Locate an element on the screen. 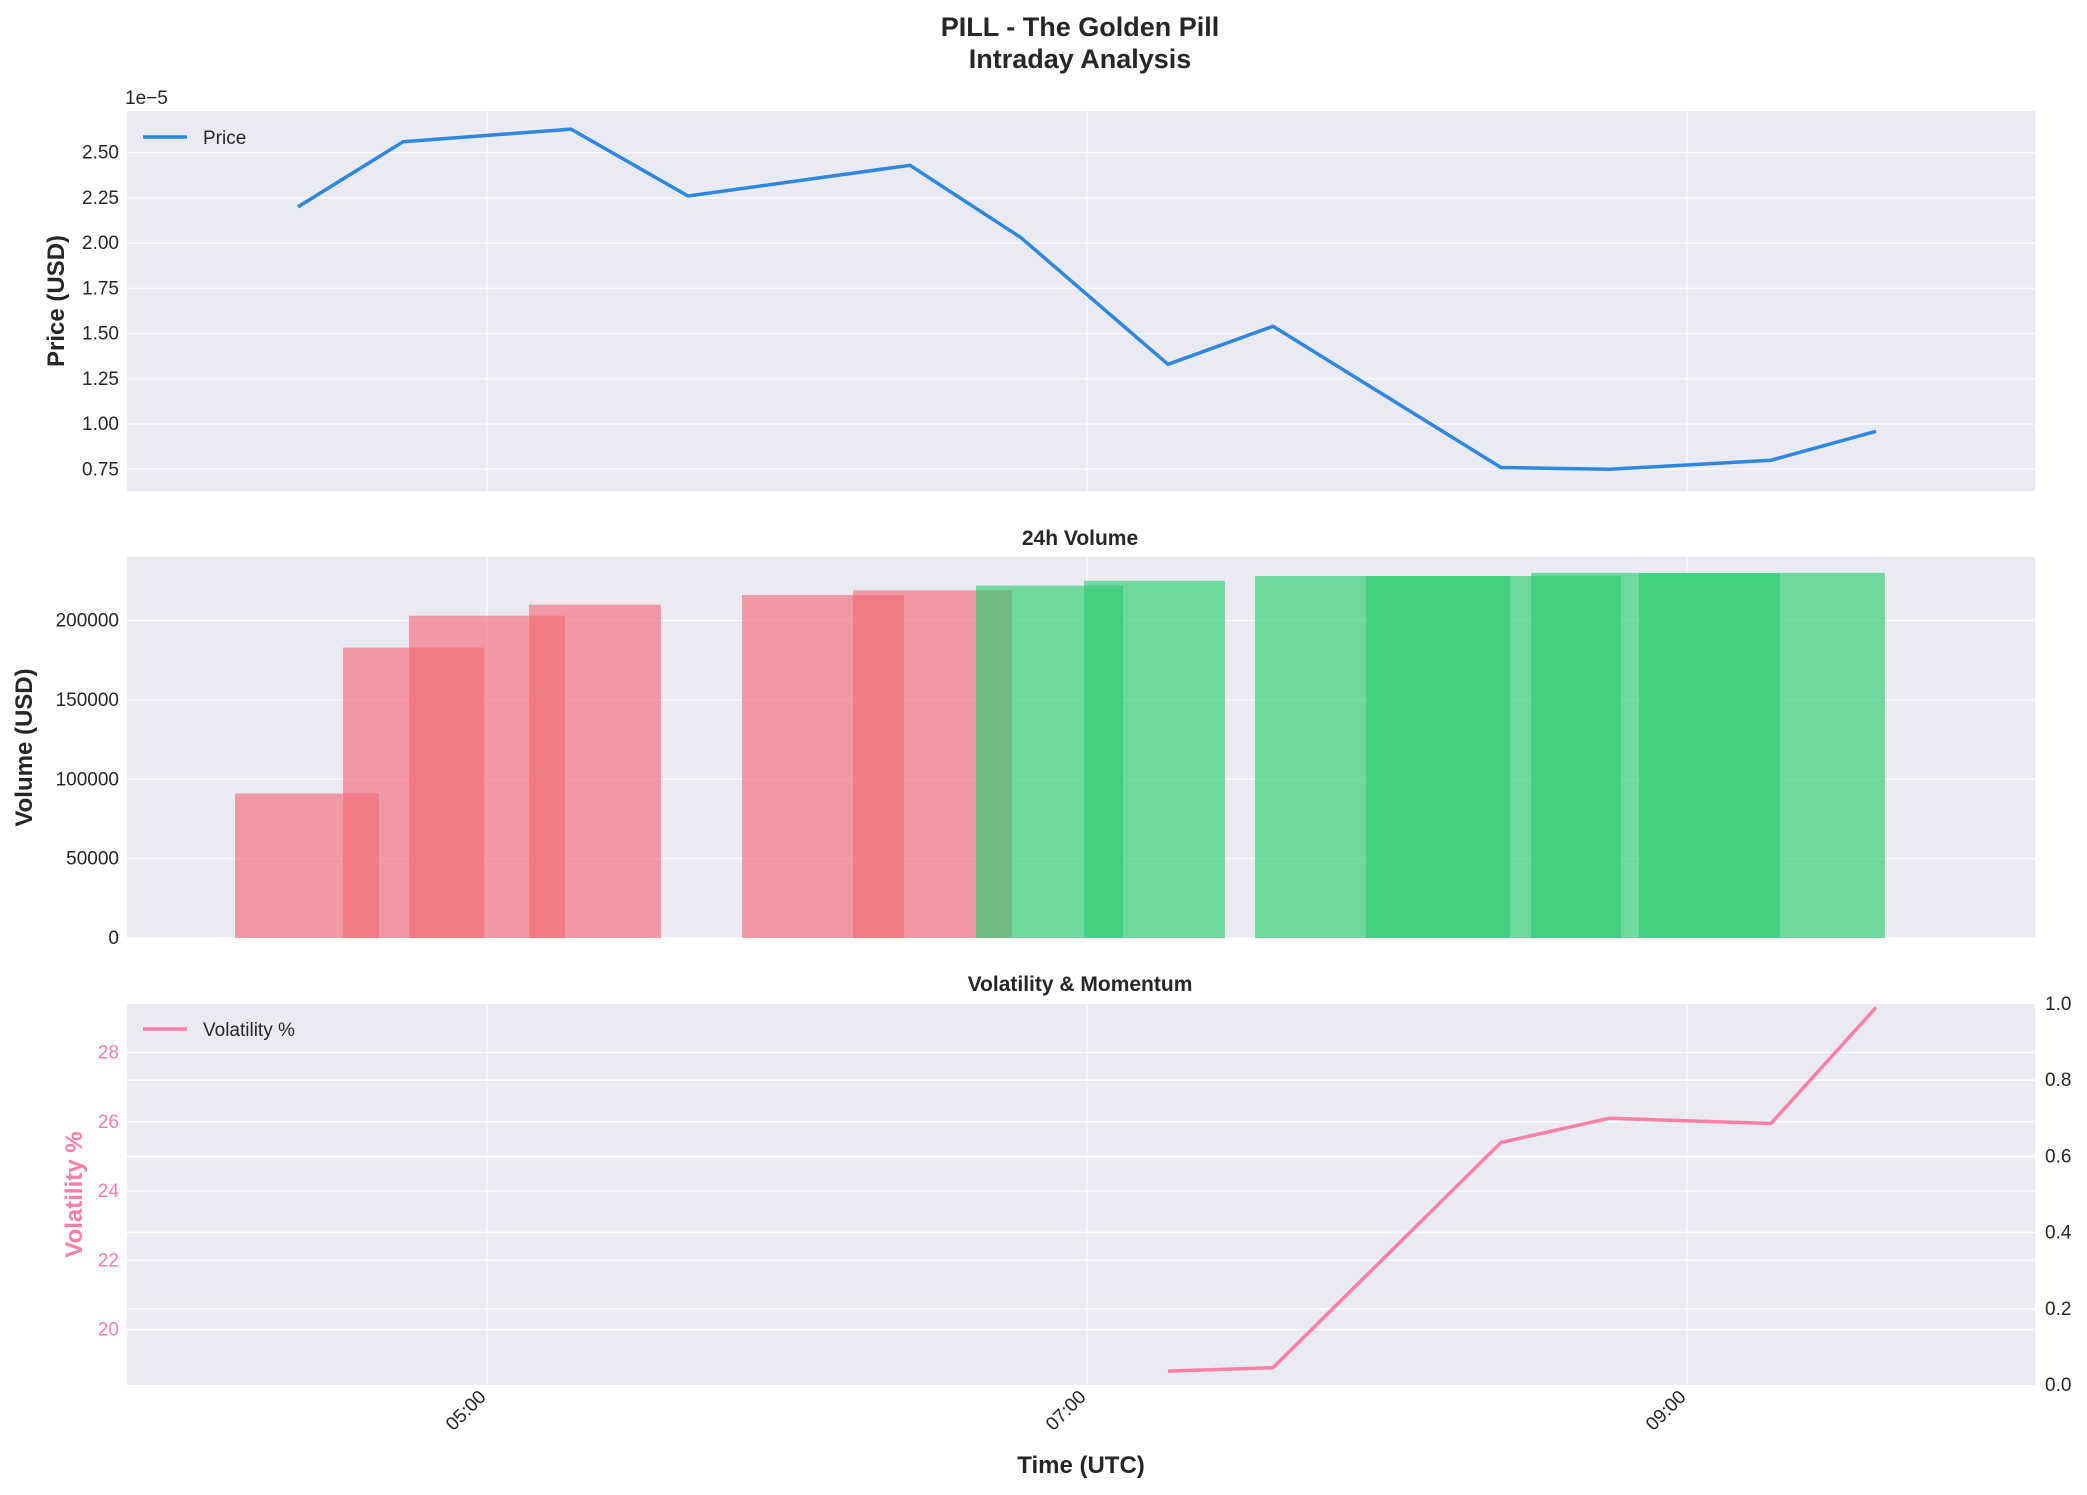  y-tick-label: 20 is located at coordinates (108, 1330).